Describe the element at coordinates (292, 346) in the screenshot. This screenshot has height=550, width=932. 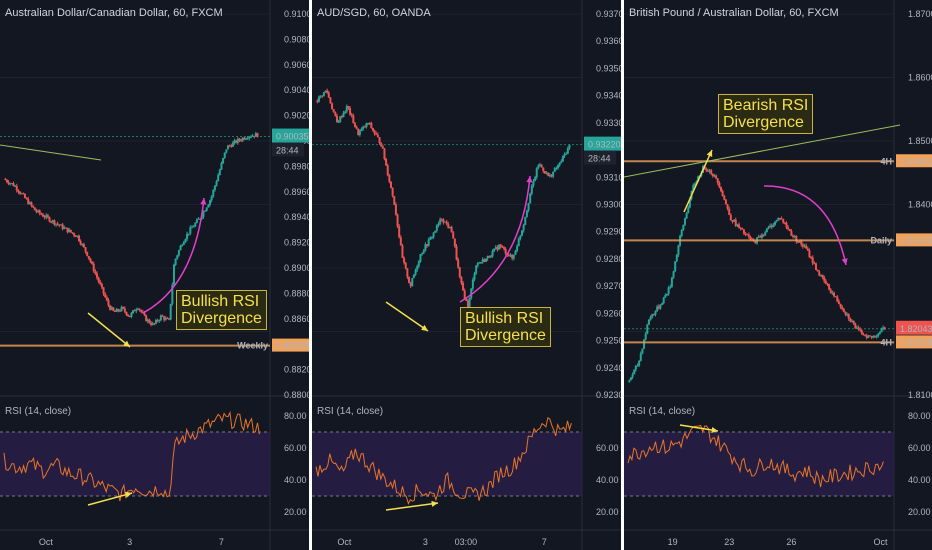
I see `level-badge-value: 0.88389` at that location.